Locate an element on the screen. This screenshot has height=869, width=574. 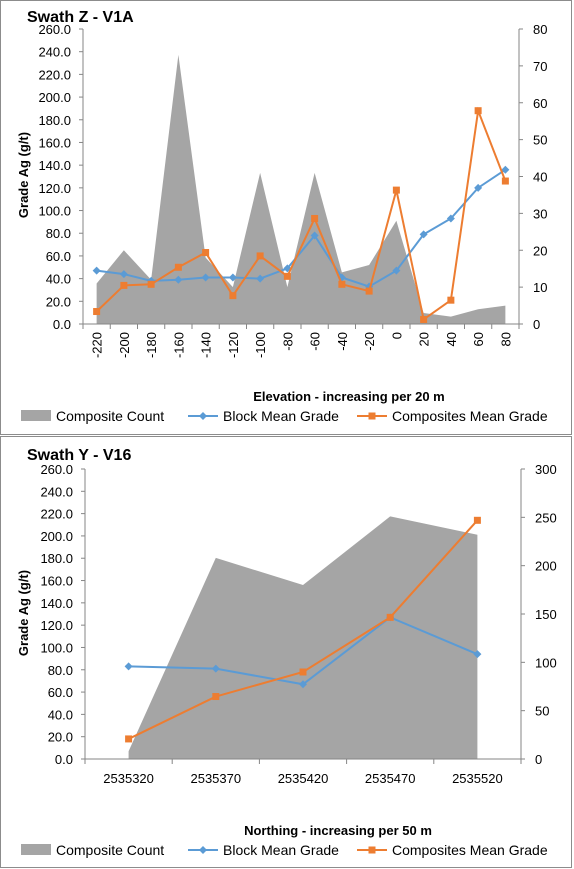
y2-tick-label: 100 is located at coordinates (546, 662).